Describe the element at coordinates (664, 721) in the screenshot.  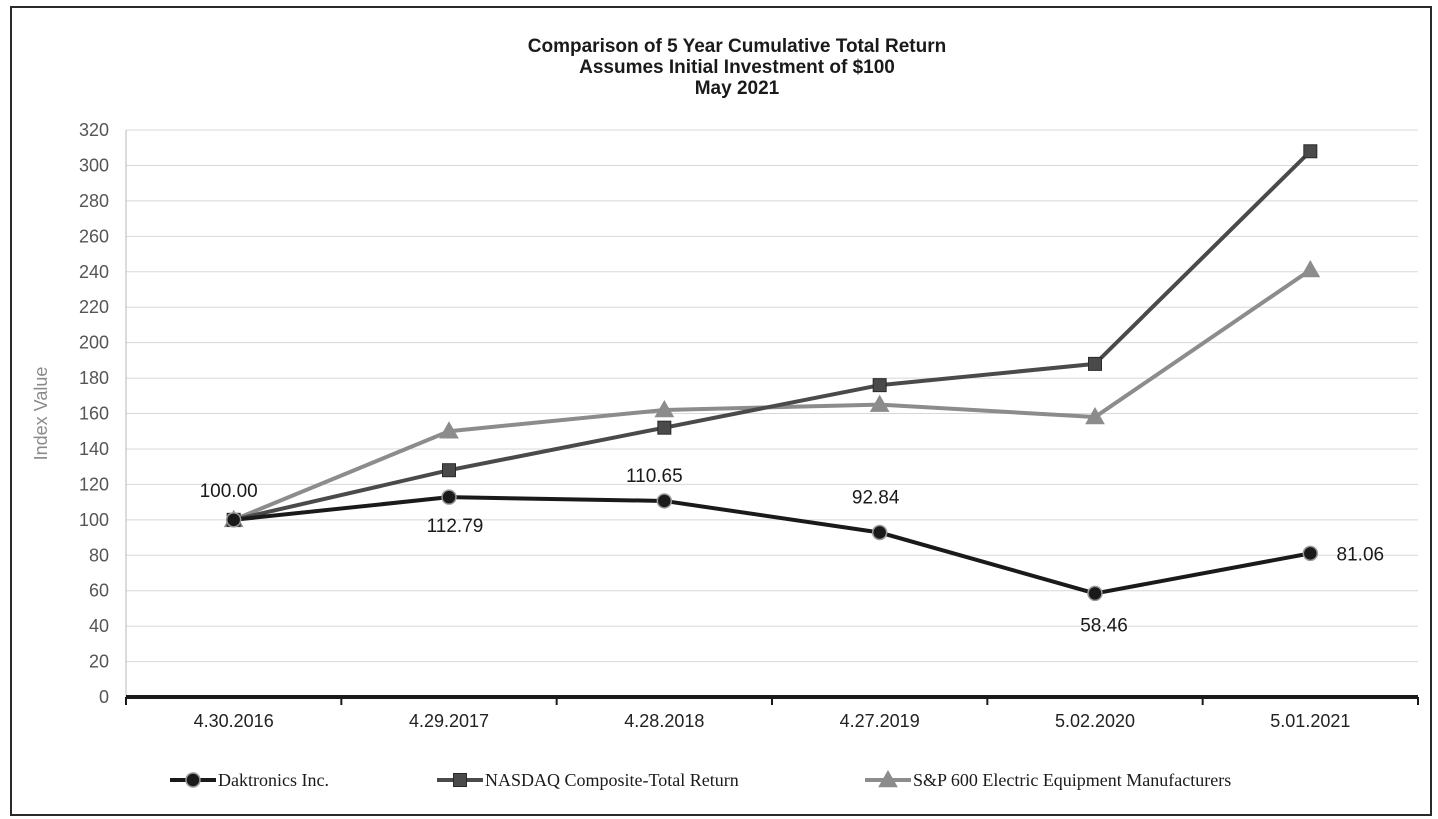
I see `x-tick-label: 4.28.2018` at that location.